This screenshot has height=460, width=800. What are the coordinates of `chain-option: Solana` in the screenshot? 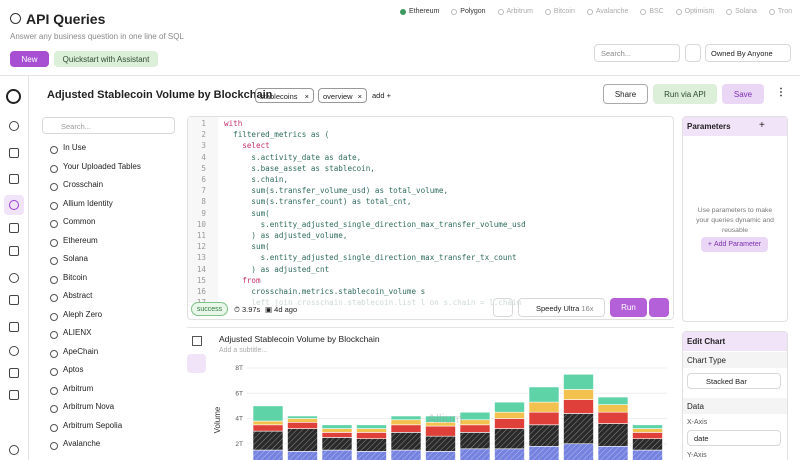 It's located at (741, 11).